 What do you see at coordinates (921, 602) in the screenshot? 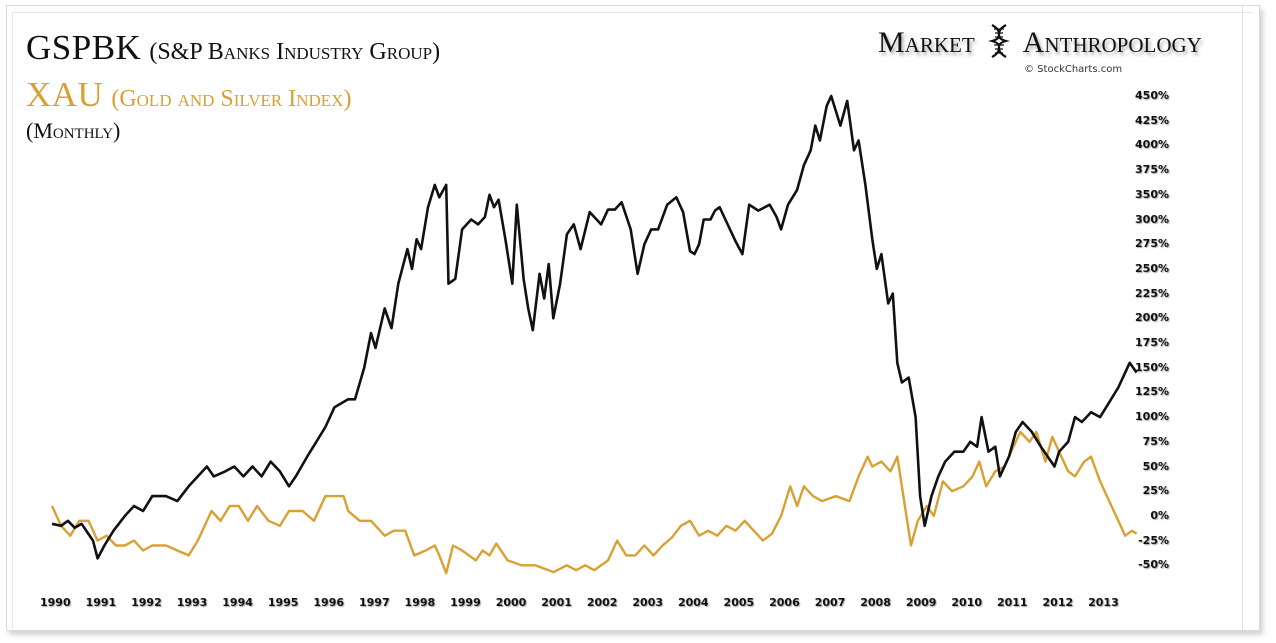
I see `x-tick-label: 2009` at bounding box center [921, 602].